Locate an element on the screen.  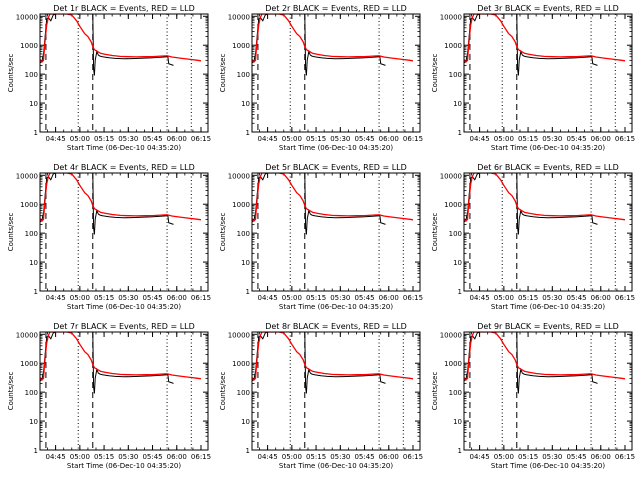
panel-title: Det 6r BLACK = Events, RED = LLD is located at coordinates (548, 167).